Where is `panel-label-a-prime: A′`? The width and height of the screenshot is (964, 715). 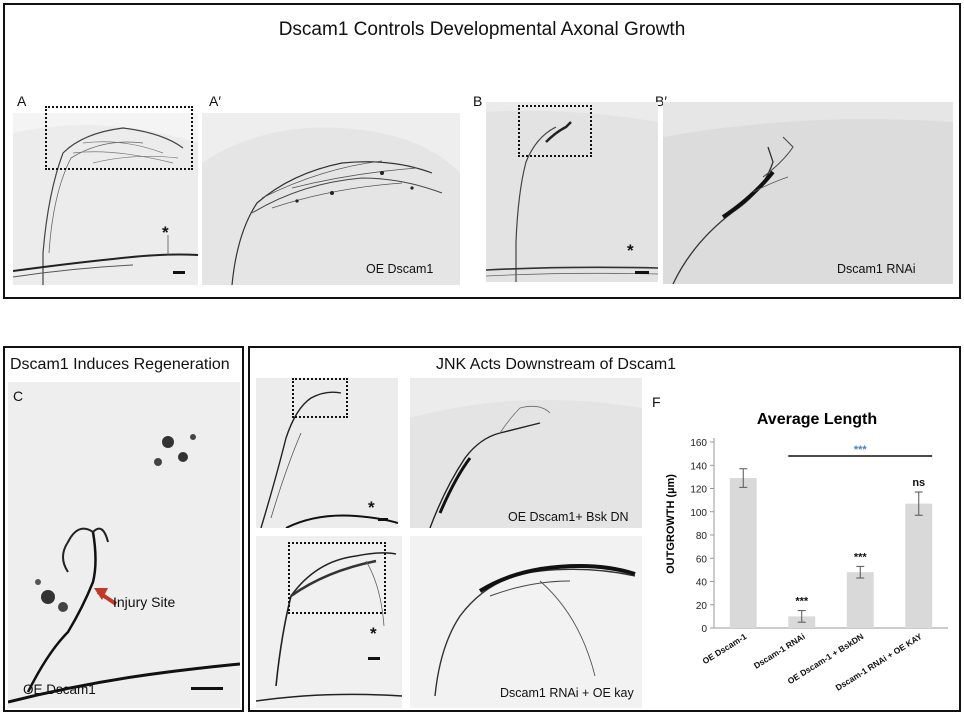
panel-label-a-prime: A′ is located at coordinates (215, 101).